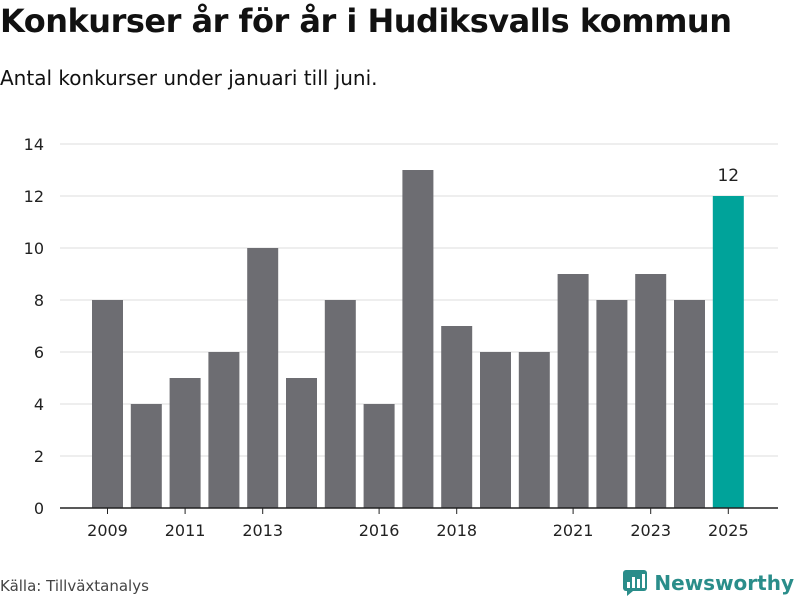  Describe the element at coordinates (39, 300) in the screenshot. I see `y-tick-label: 8` at that location.